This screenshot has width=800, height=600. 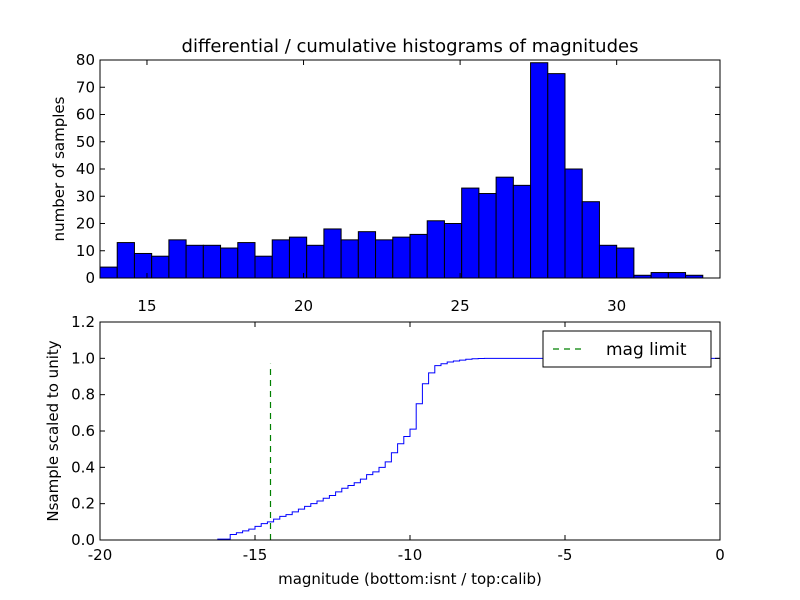 What do you see at coordinates (83, 358) in the screenshot?
I see `y-tick-label: 1.0` at bounding box center [83, 358].